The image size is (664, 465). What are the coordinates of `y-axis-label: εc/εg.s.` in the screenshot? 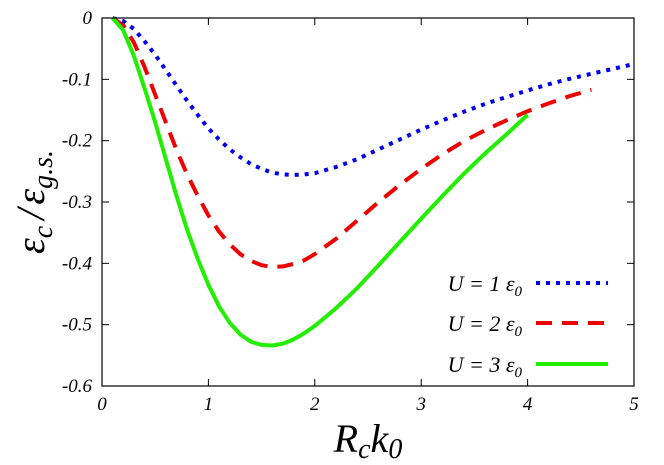 It's located at (33, 202).